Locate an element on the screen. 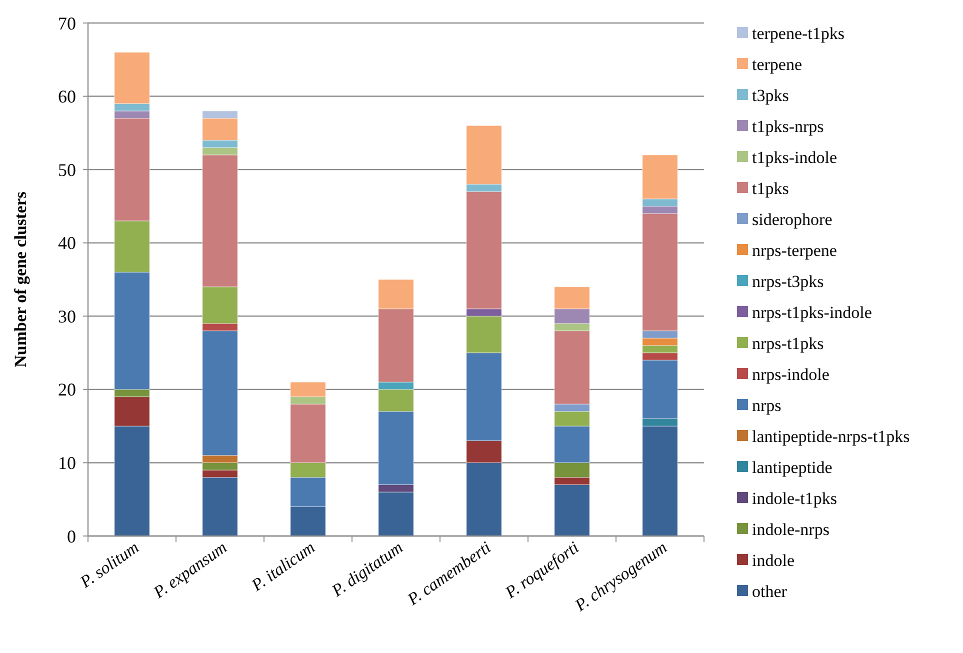 This screenshot has width=963, height=653. y-tick-label: 30 is located at coordinates (67, 316).